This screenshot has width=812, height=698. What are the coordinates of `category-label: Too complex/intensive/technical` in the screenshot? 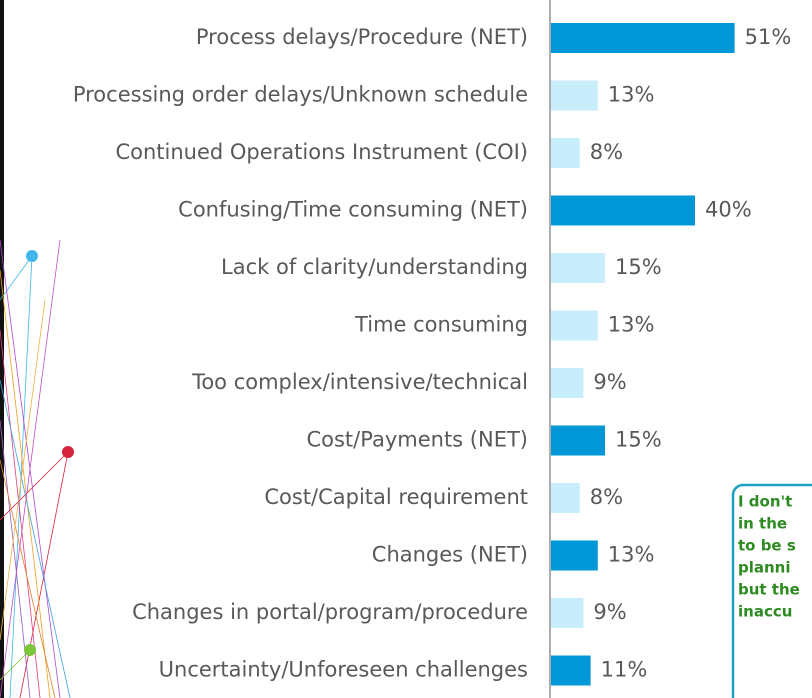 It's located at (359, 382).